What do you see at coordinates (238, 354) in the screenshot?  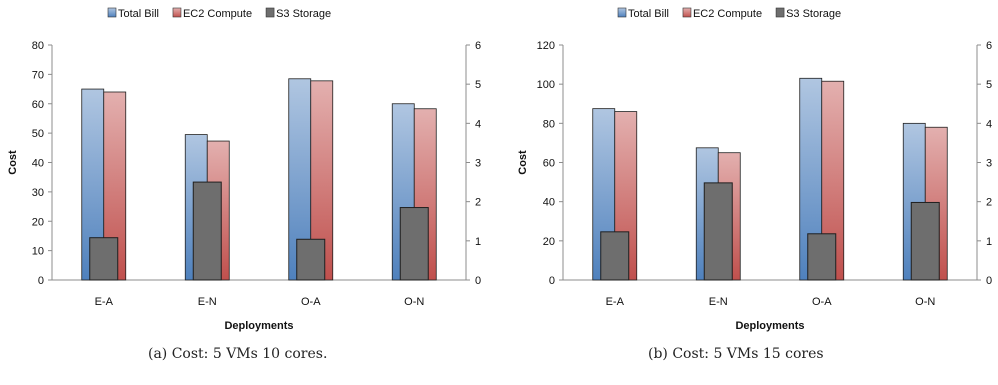 I see `caption-a: (a) Cost: 5 VMs 10 cores.` at bounding box center [238, 354].